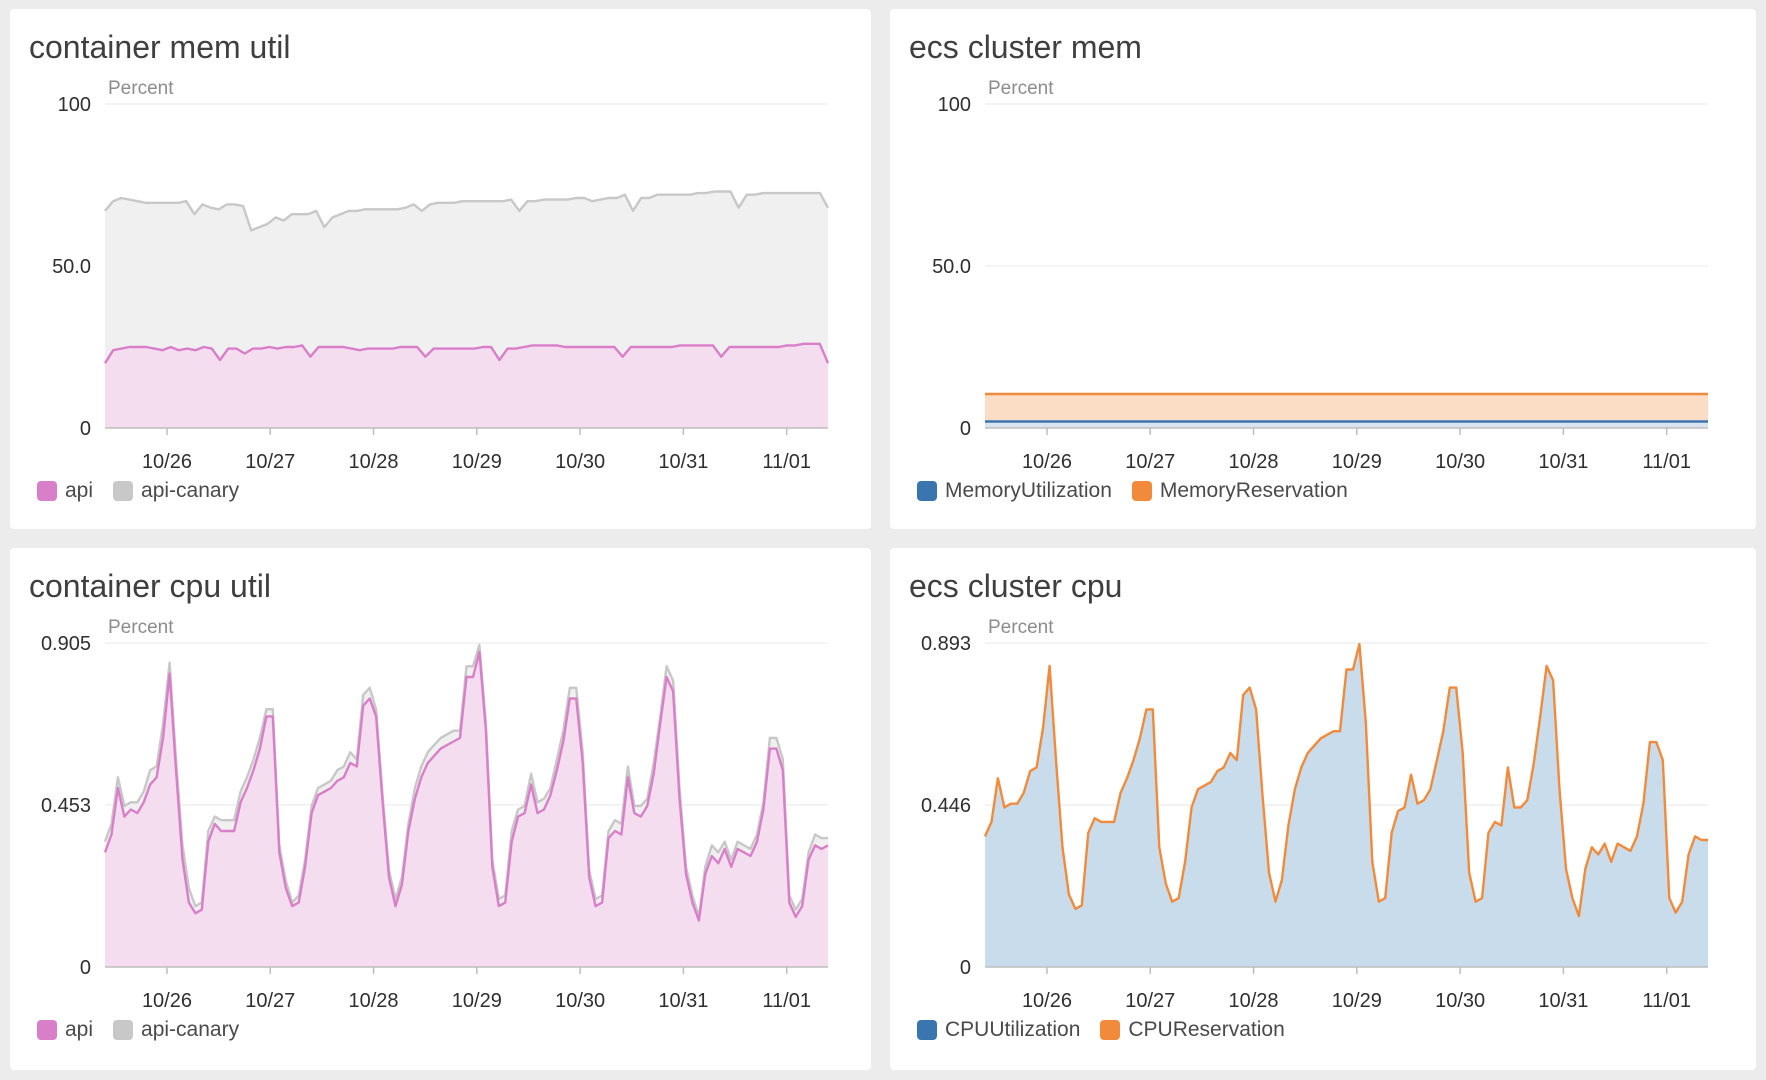  What do you see at coordinates (1253, 490) in the screenshot?
I see `legend-label: MemoryReservation` at bounding box center [1253, 490].